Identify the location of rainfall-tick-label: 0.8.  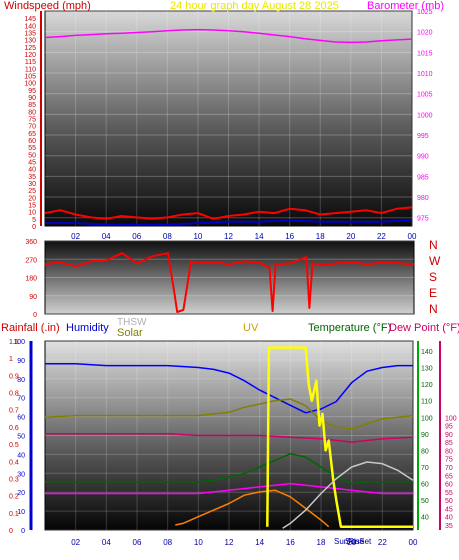
(14, 394).